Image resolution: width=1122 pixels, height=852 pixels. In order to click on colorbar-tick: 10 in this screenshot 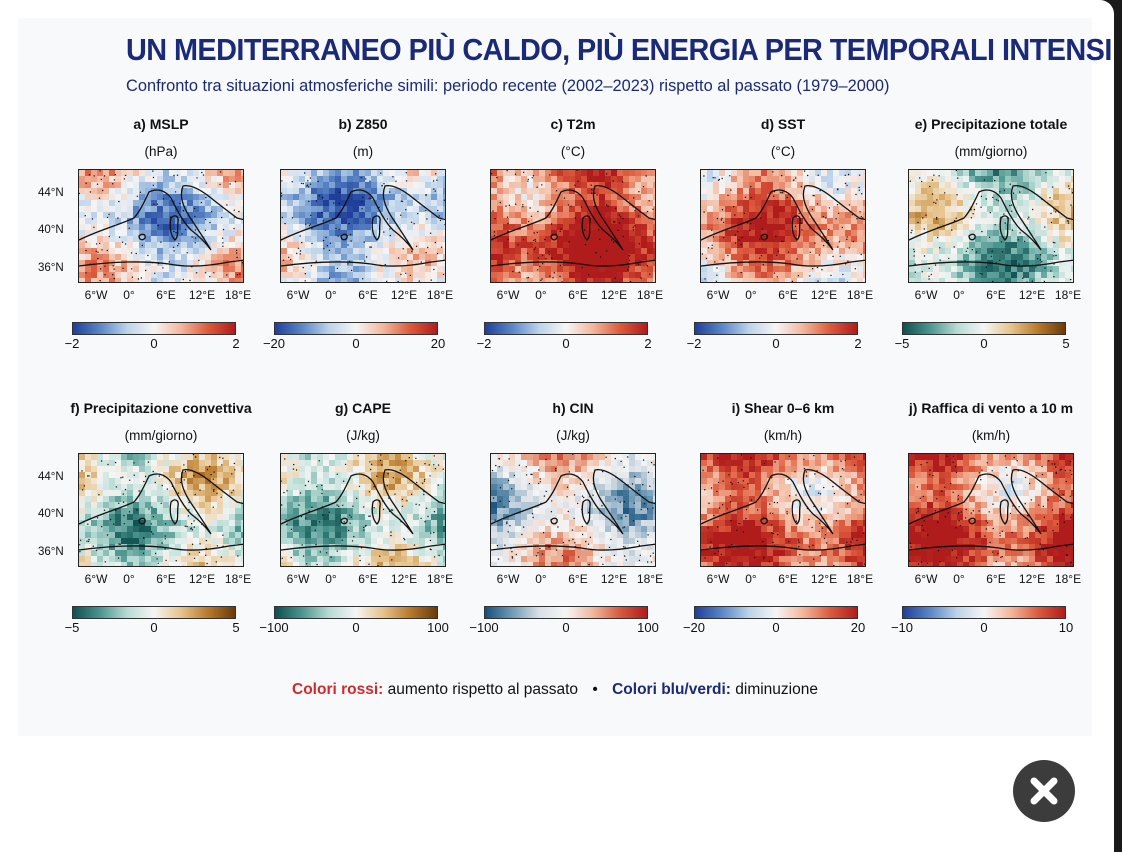, I will do `click(1066, 627)`.